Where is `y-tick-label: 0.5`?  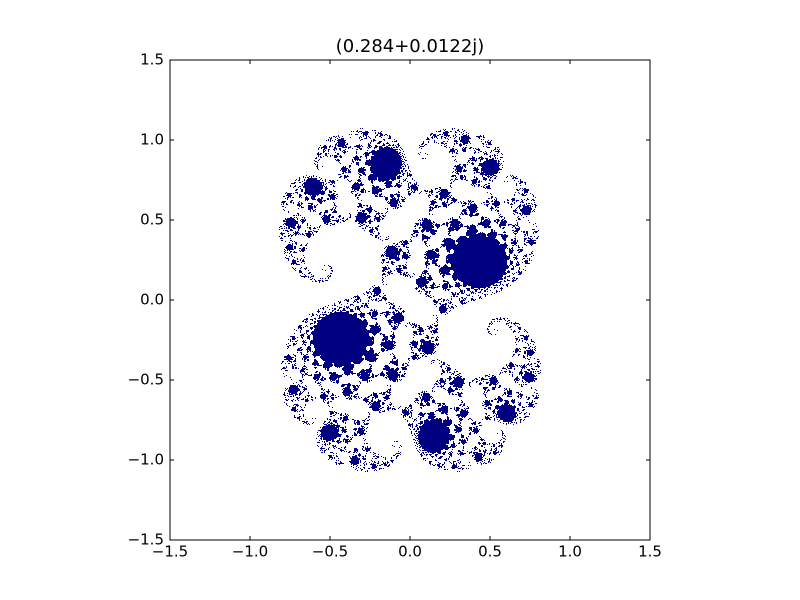
y-tick-label: 0.5 is located at coordinates (152, 220).